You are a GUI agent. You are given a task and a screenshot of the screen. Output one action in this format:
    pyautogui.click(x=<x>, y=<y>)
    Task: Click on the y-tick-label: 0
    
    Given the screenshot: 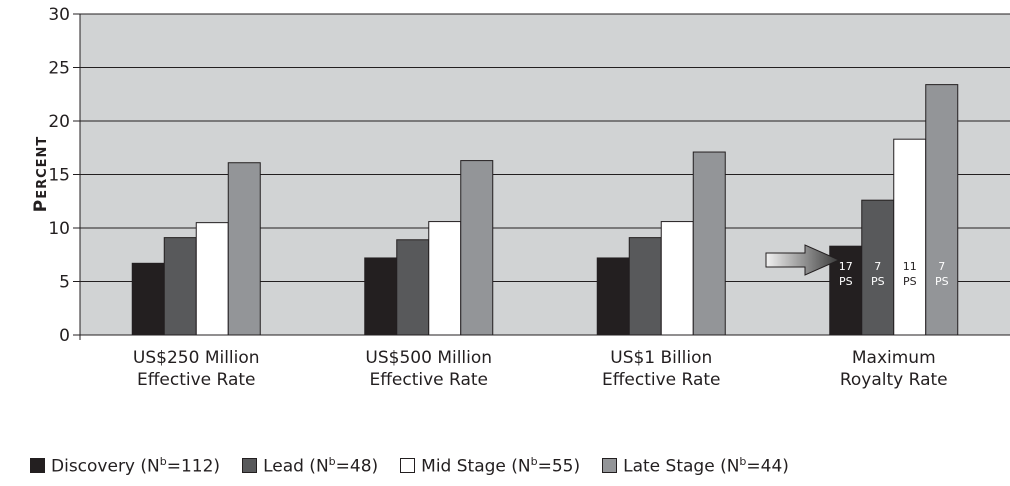 What is the action you would take?
    pyautogui.click(x=64, y=336)
    